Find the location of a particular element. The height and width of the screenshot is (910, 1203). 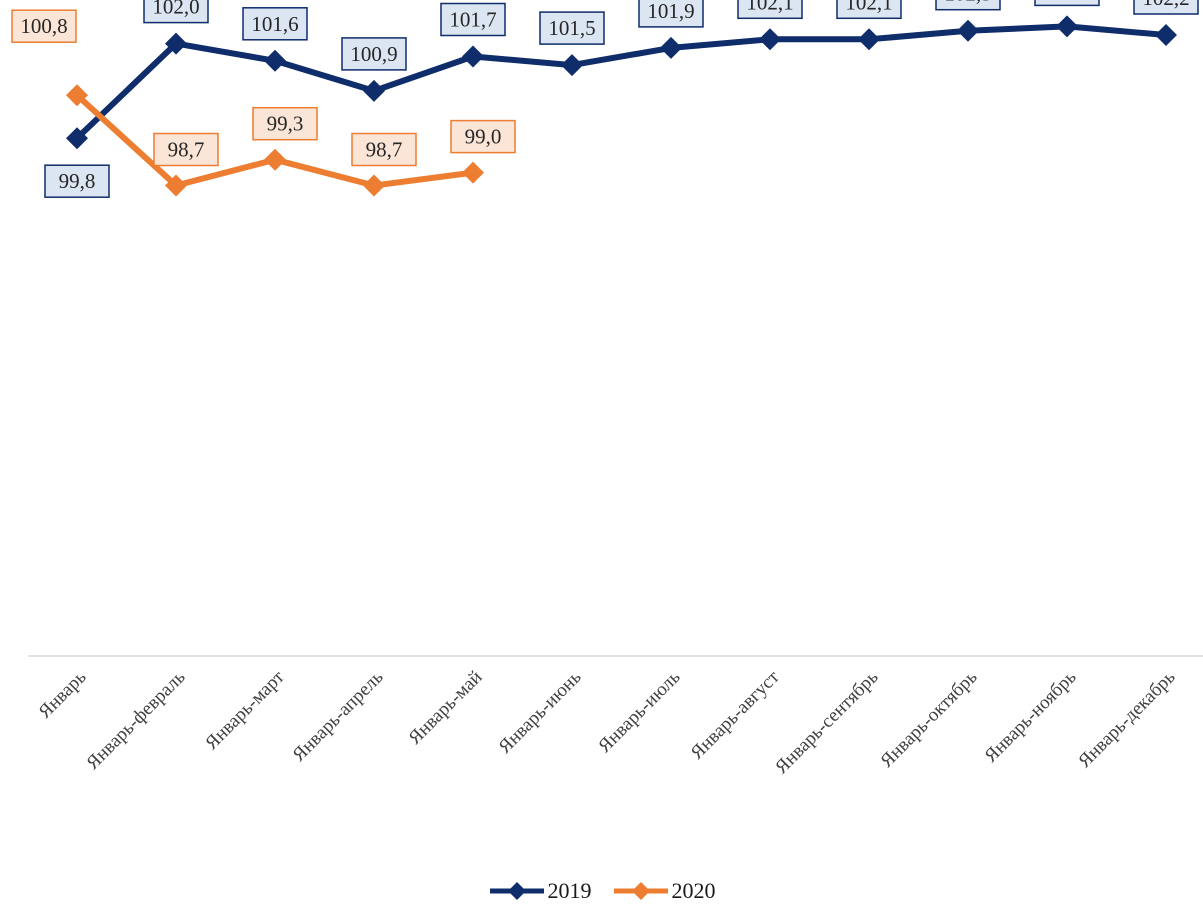

data-label-text: 99,0 is located at coordinates (483, 137).